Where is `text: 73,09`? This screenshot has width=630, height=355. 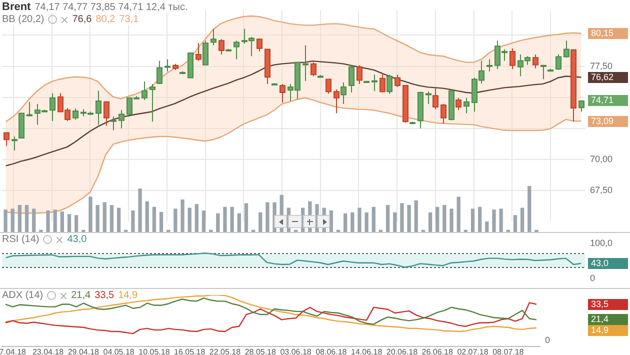
text: 73,09 is located at coordinates (608, 121).